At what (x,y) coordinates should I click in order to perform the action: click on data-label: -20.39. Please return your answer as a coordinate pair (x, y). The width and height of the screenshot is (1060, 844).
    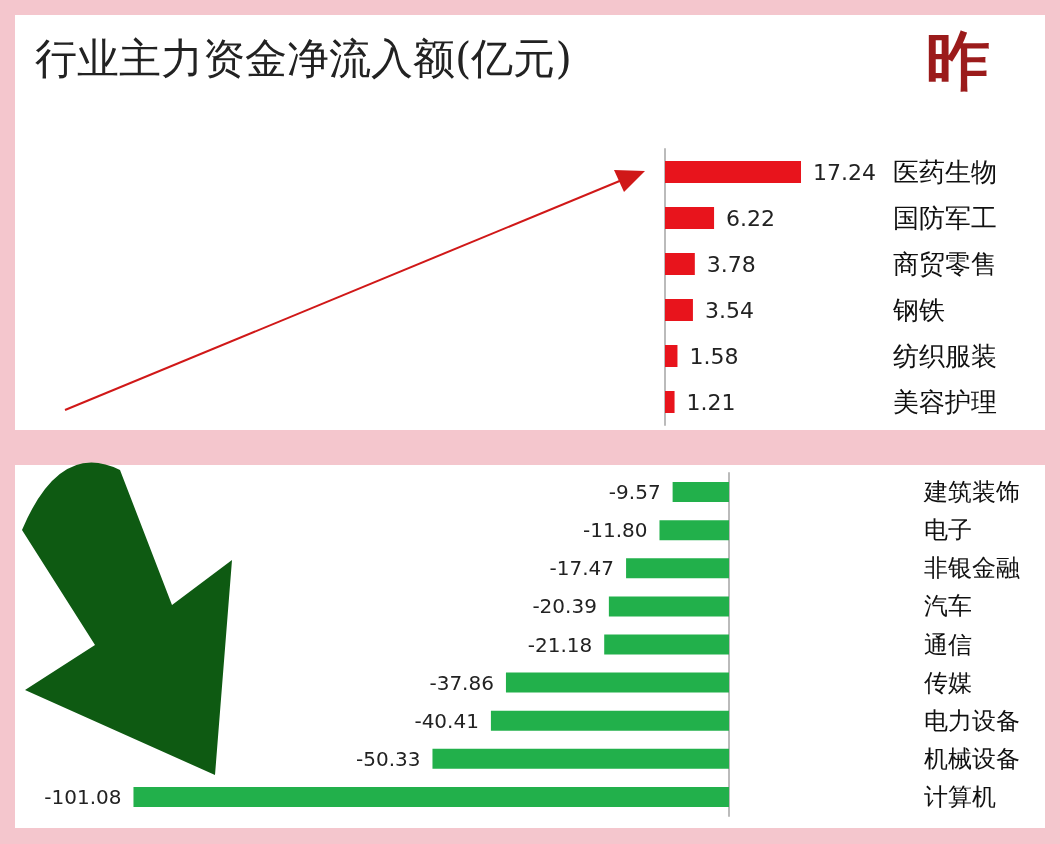
    Looking at the image, I should click on (564, 606).